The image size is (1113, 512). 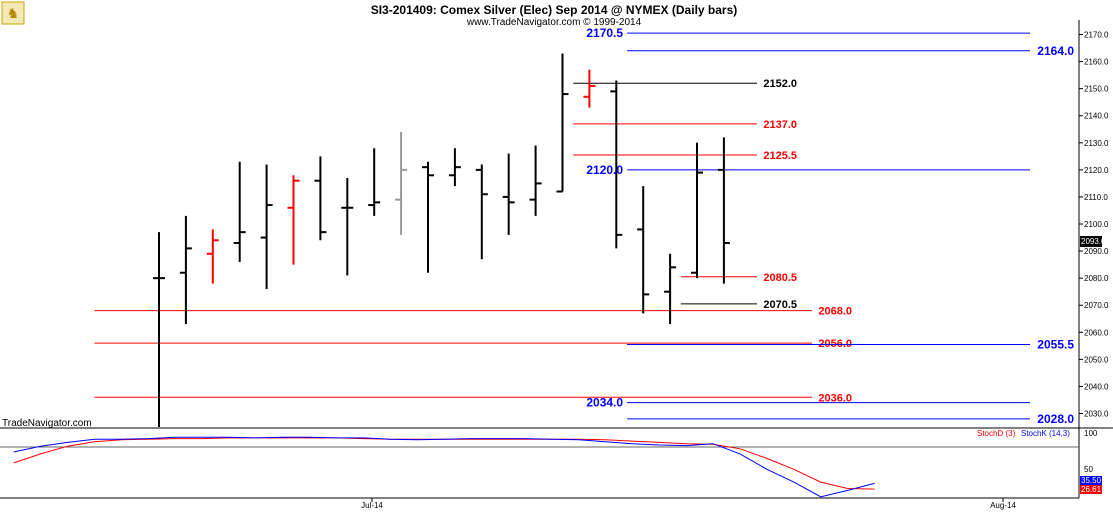 What do you see at coordinates (1096, 332) in the screenshot?
I see `price-tick-label: 2060.0` at bounding box center [1096, 332].